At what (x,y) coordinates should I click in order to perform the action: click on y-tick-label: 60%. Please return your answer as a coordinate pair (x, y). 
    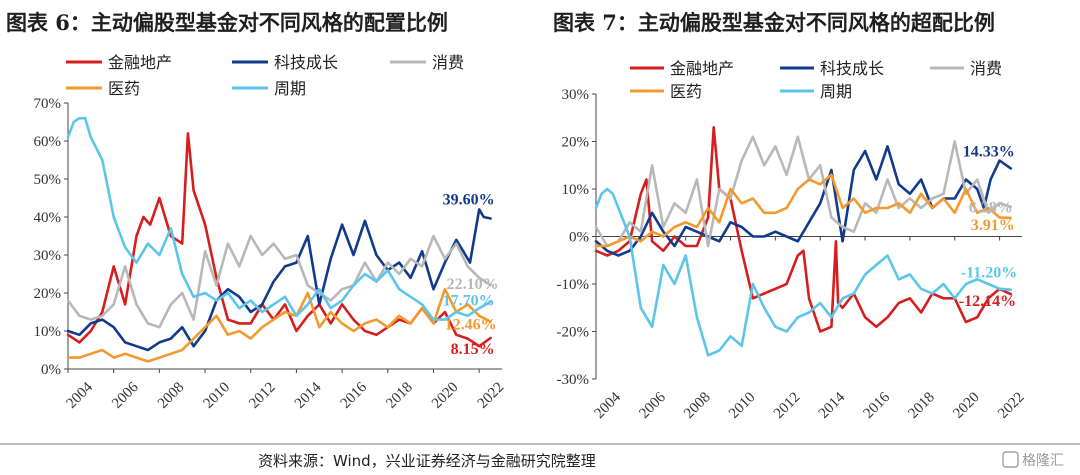
    Looking at the image, I should click on (48, 142).